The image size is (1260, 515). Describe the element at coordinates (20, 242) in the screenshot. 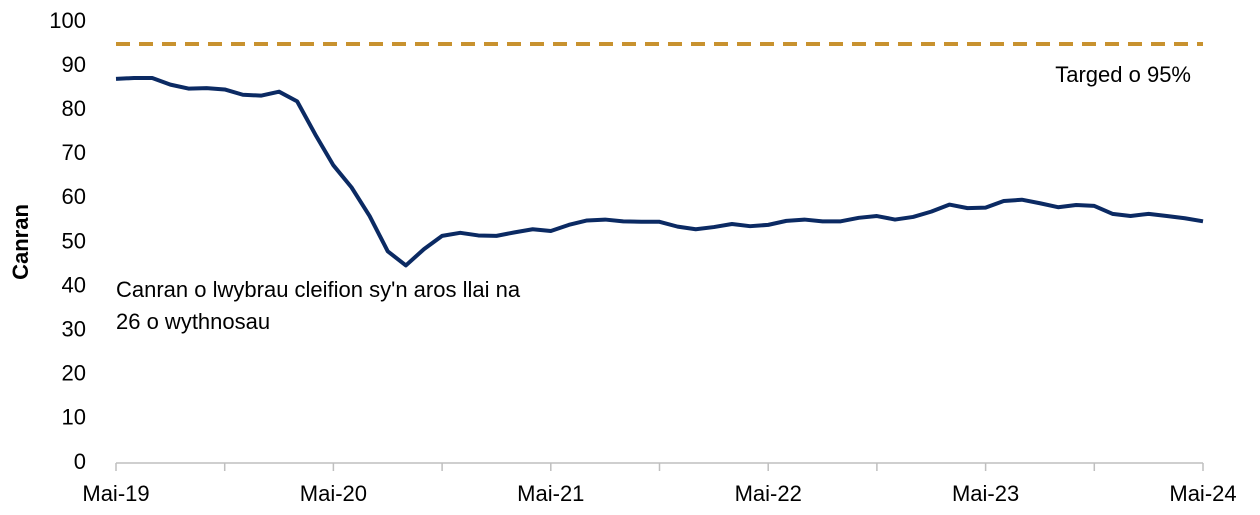

I see `y-axis-label: Canran` at that location.